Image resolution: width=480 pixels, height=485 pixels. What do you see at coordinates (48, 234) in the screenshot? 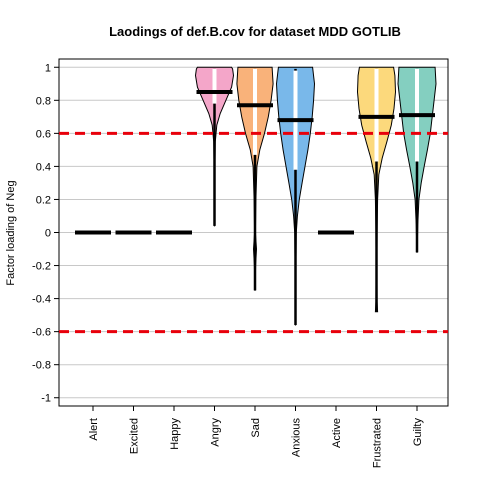
I see `y-tick-label: 0` at bounding box center [48, 234].